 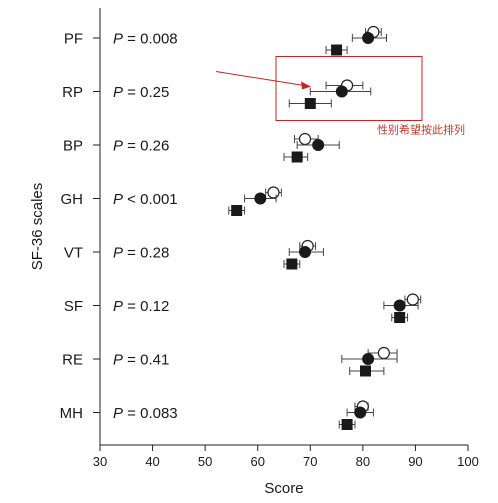 What do you see at coordinates (73, 306) in the screenshot?
I see `scale-label: SF` at bounding box center [73, 306].